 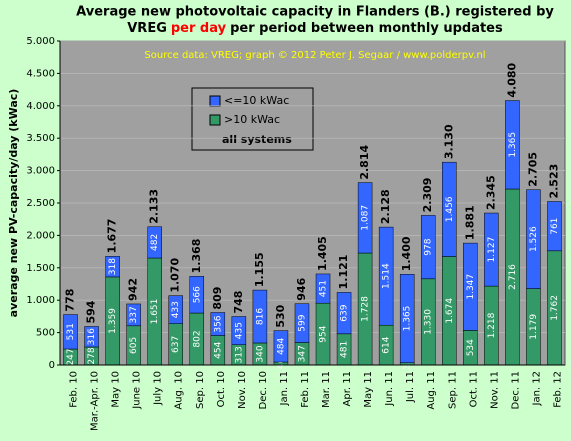 I want to click on value-label: 637, so click(x=176, y=344).